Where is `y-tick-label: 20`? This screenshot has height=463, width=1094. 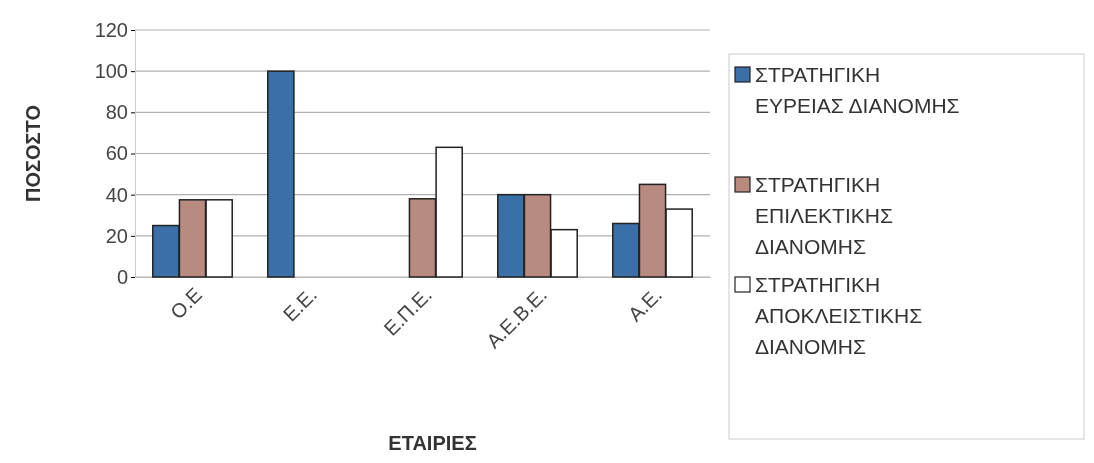 y-tick-label: 20 is located at coordinates (116, 235).